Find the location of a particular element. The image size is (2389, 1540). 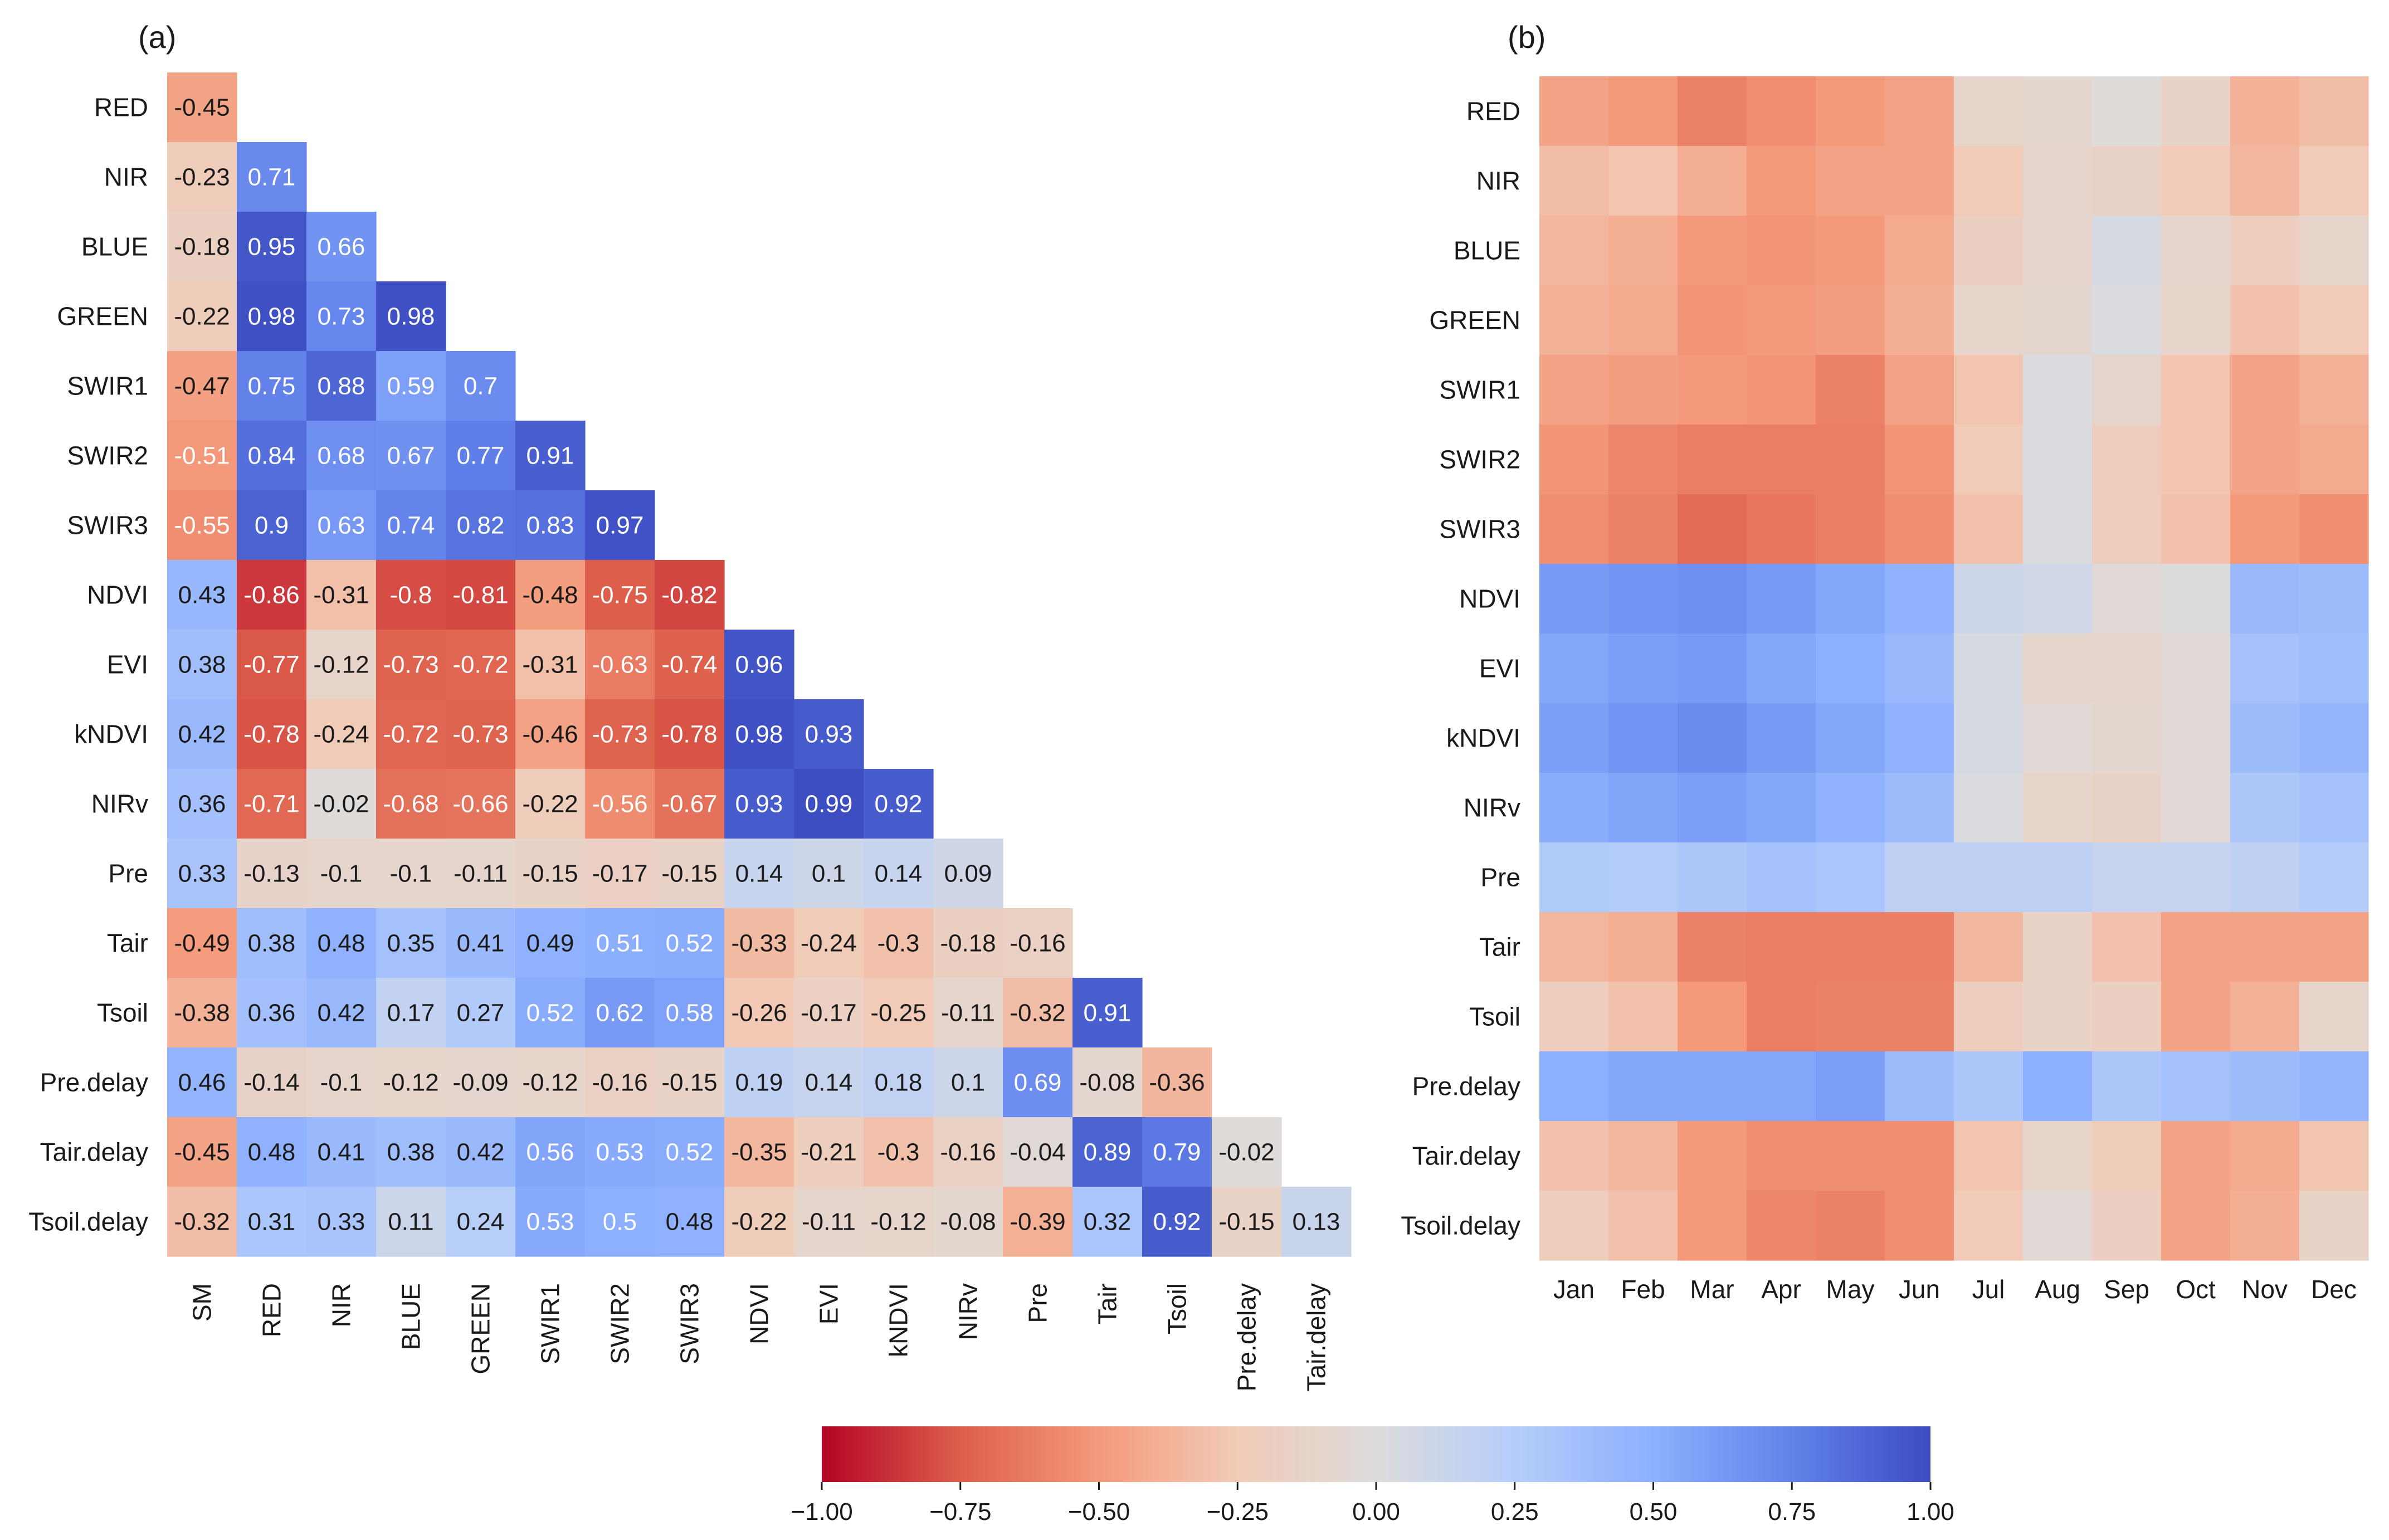

cell-value: 0.73 is located at coordinates (341, 316).